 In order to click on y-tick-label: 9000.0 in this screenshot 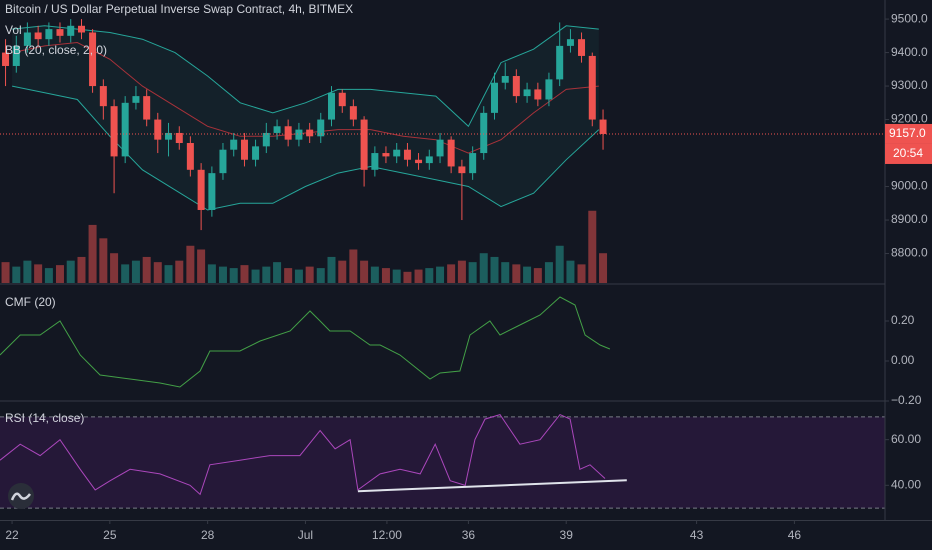, I will do `click(909, 186)`.